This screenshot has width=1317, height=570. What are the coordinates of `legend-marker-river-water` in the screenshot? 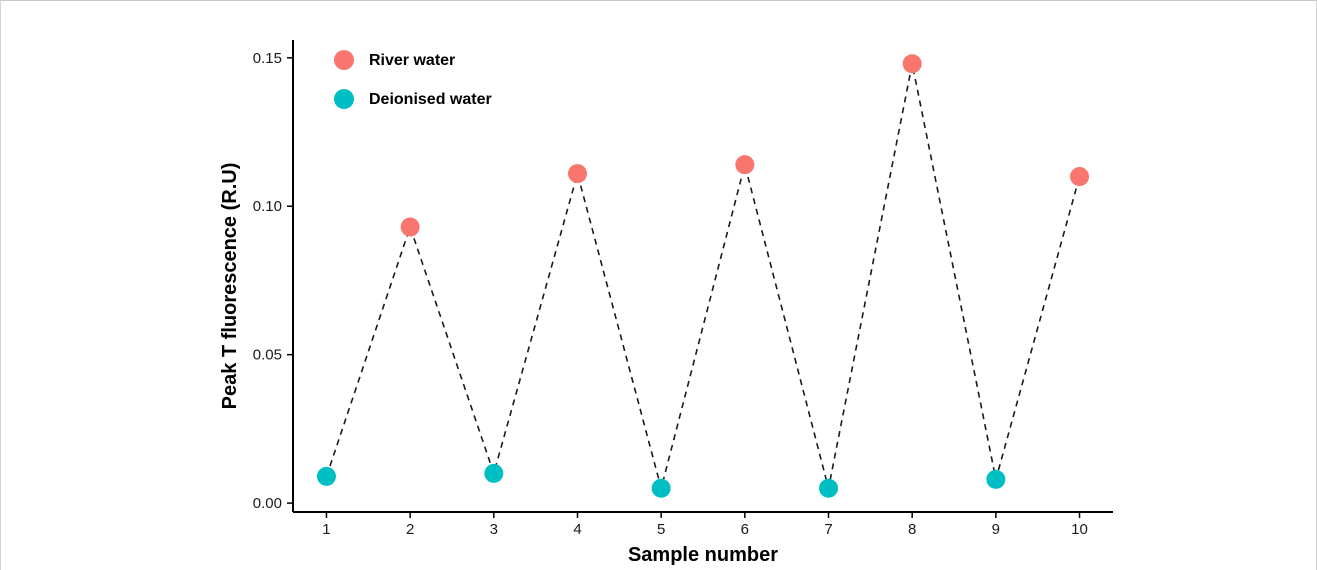 It's located at (344, 60).